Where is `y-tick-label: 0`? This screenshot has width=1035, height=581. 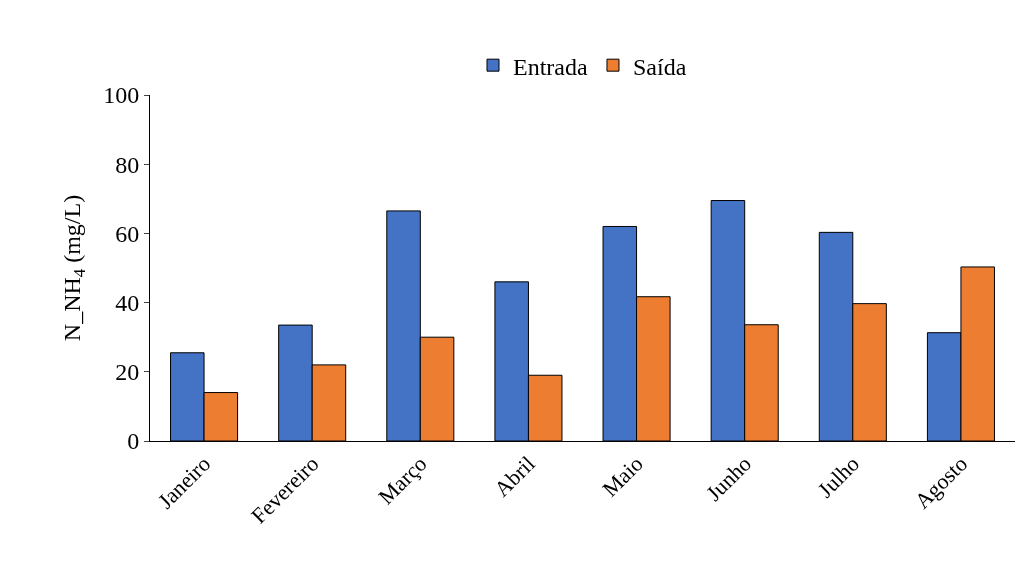 y-tick-label: 0 is located at coordinates (133, 441).